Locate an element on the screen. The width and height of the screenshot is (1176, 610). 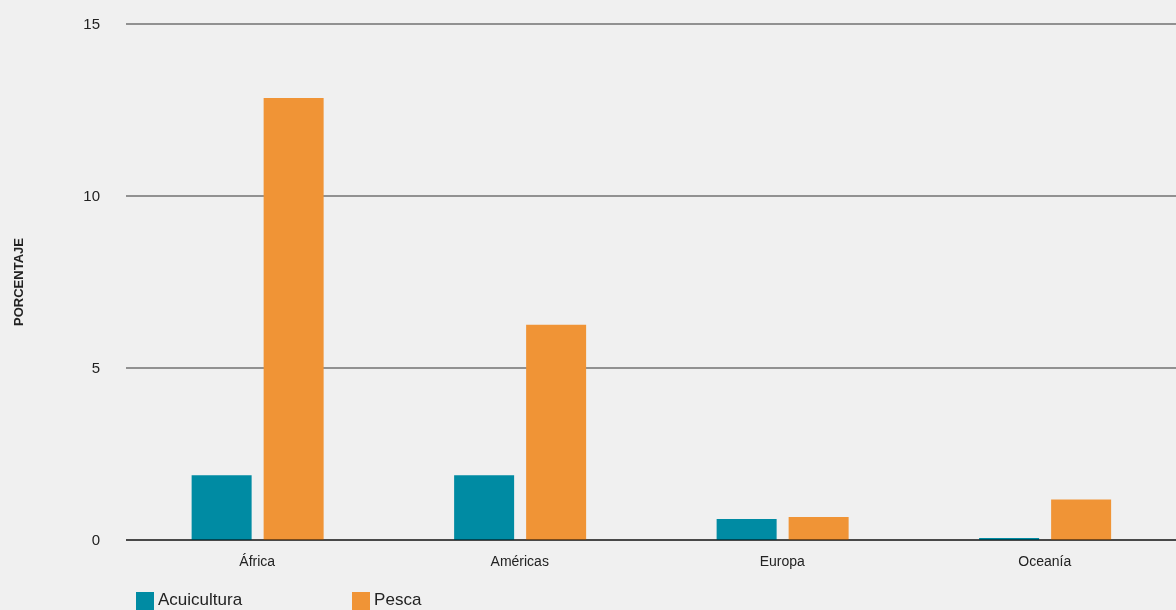
legend-label: Pesca is located at coordinates (398, 599).